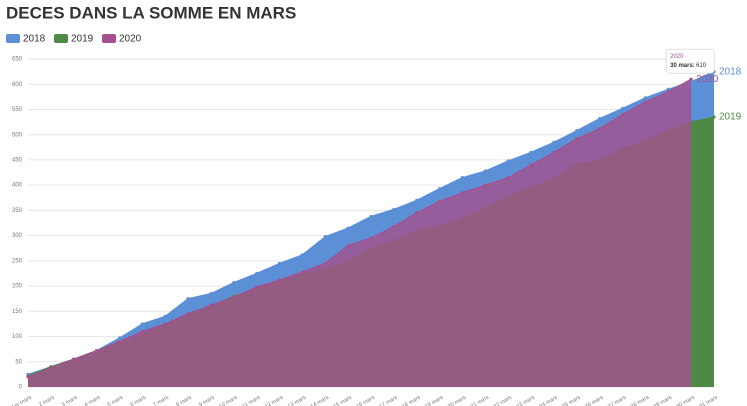  What do you see at coordinates (70, 400) in the screenshot?
I see `x-tick-label: 3 mars` at bounding box center [70, 400].